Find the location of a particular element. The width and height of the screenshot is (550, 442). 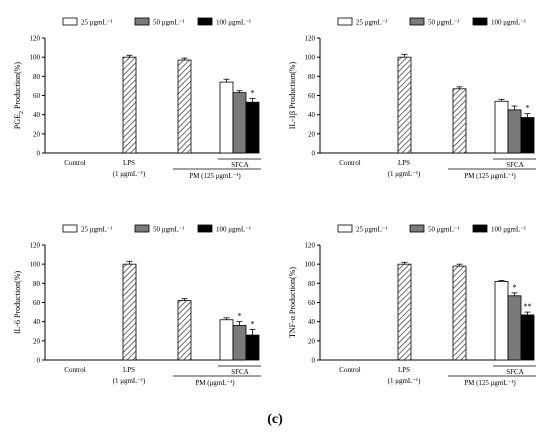

figure-caption: (c) is located at coordinates (275, 419).